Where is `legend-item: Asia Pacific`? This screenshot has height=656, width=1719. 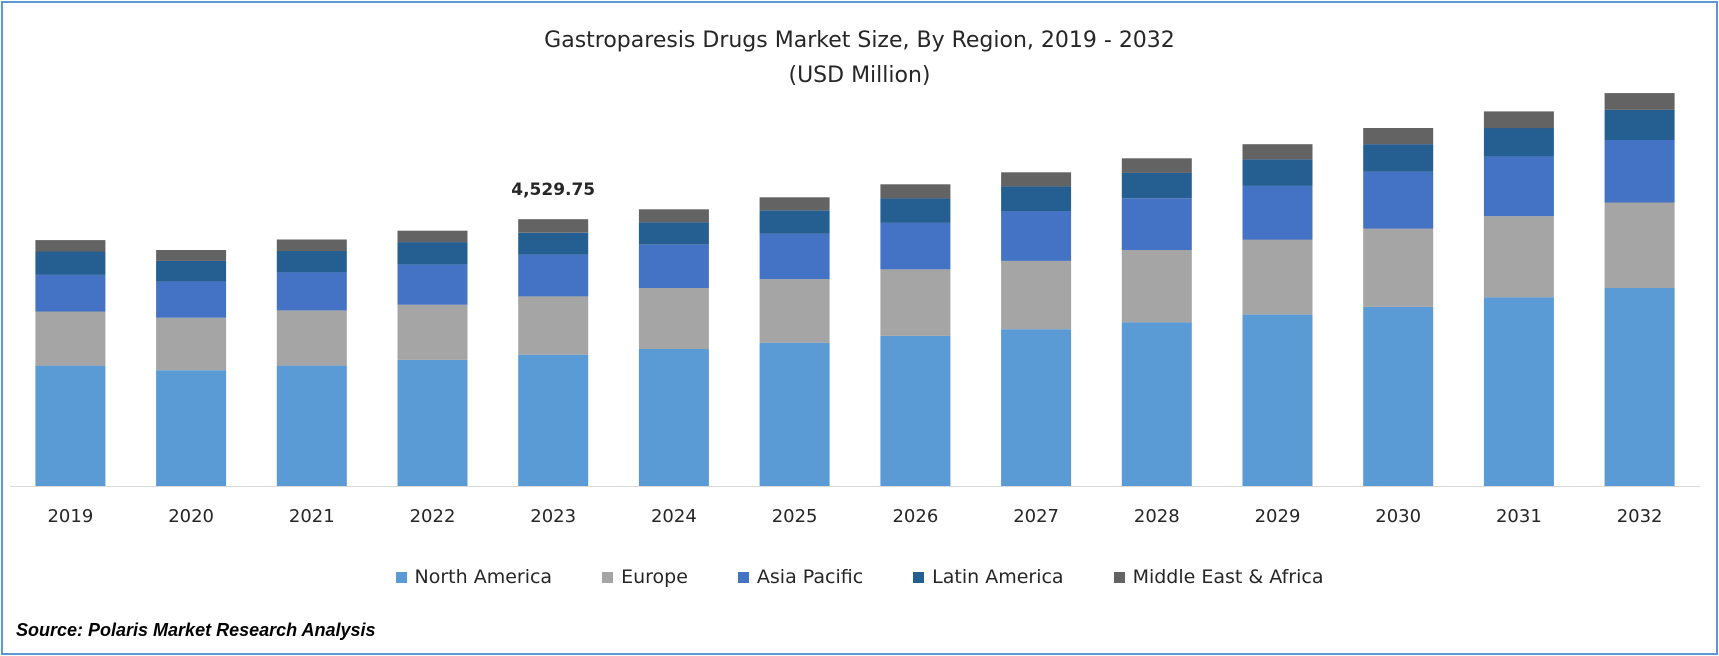 legend-item: Asia Pacific is located at coordinates (800, 577).